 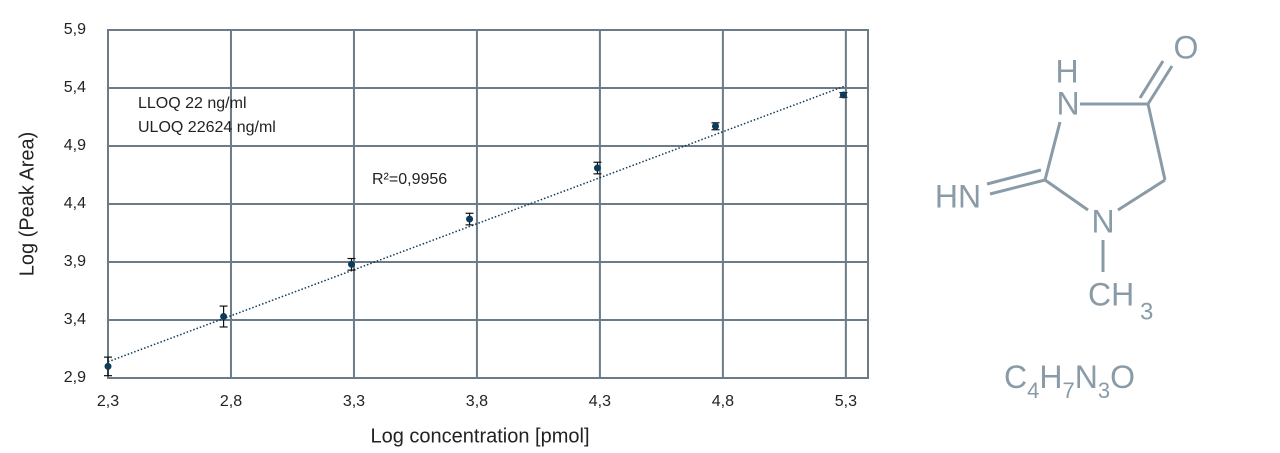 What do you see at coordinates (75, 261) in the screenshot?
I see `y-tick-label: 3,9` at bounding box center [75, 261].